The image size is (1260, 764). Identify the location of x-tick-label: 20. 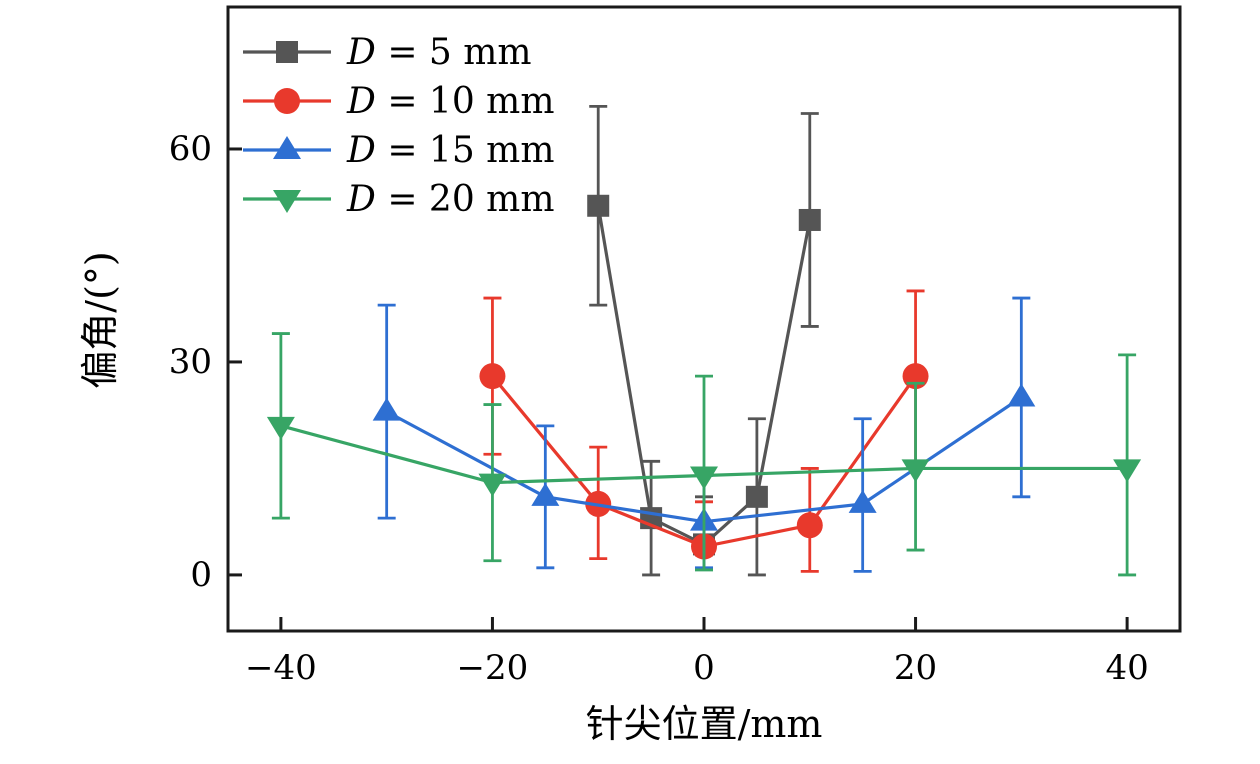
(915, 668).